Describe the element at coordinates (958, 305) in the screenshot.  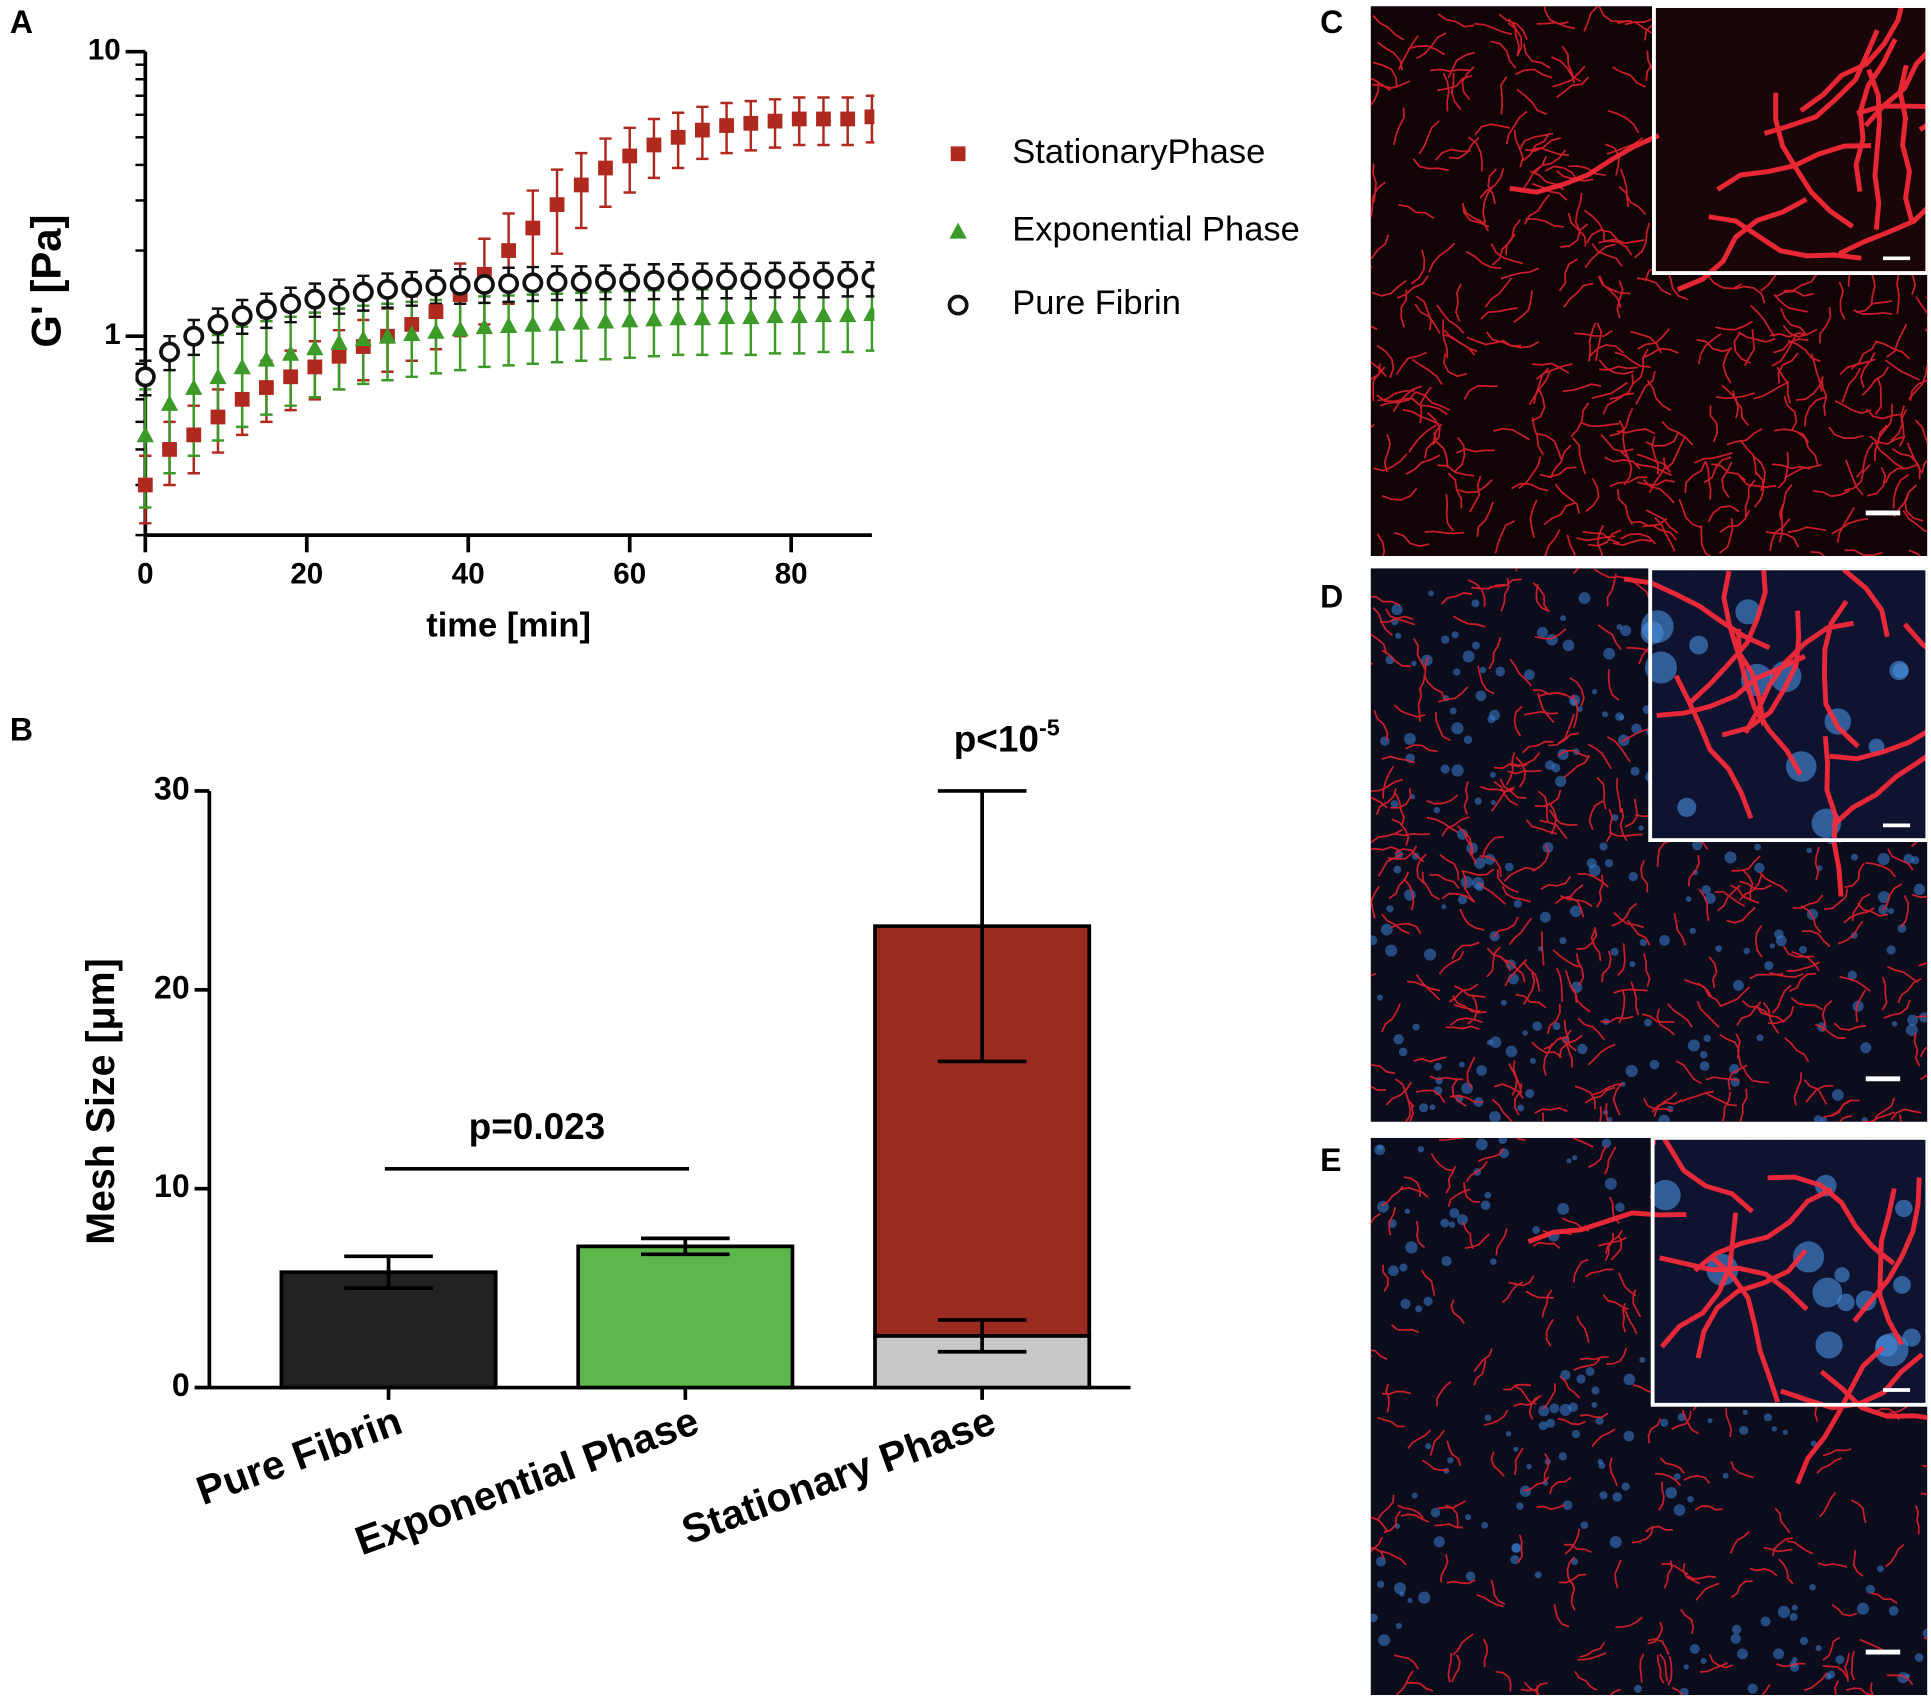
I see `legend-marker` at that location.